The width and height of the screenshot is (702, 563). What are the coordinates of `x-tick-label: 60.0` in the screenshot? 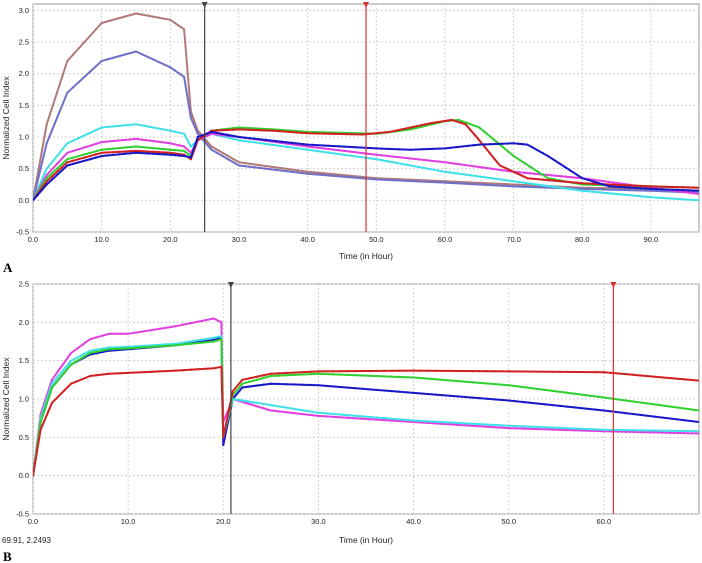 It's located at (604, 521).